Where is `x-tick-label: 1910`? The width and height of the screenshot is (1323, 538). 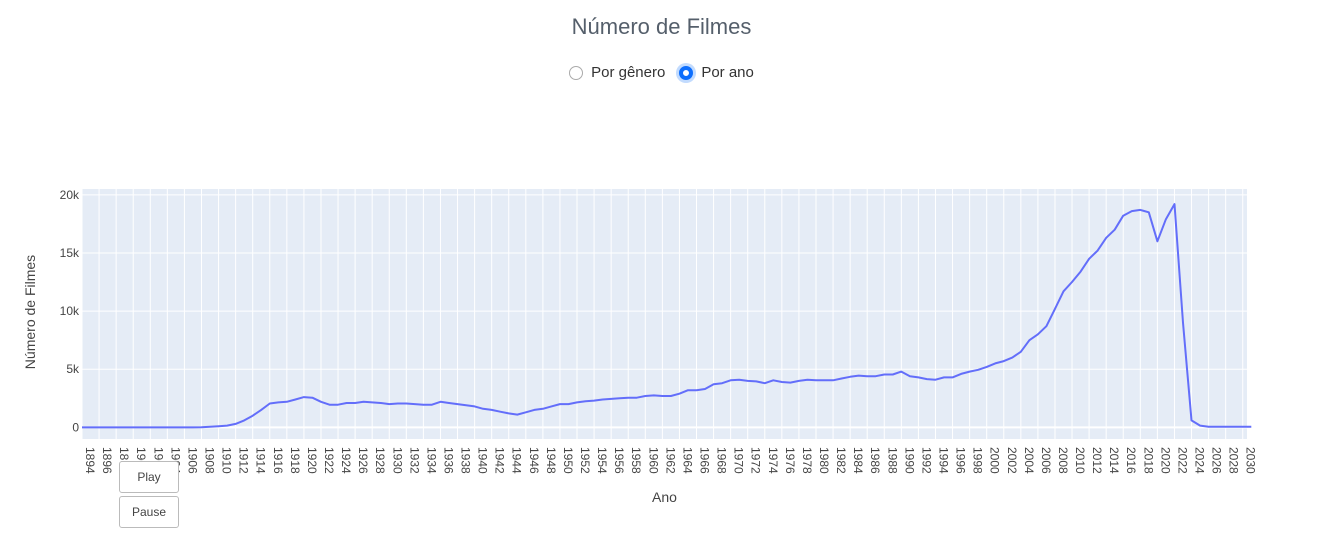
x-tick-label: 1910 is located at coordinates (227, 460).